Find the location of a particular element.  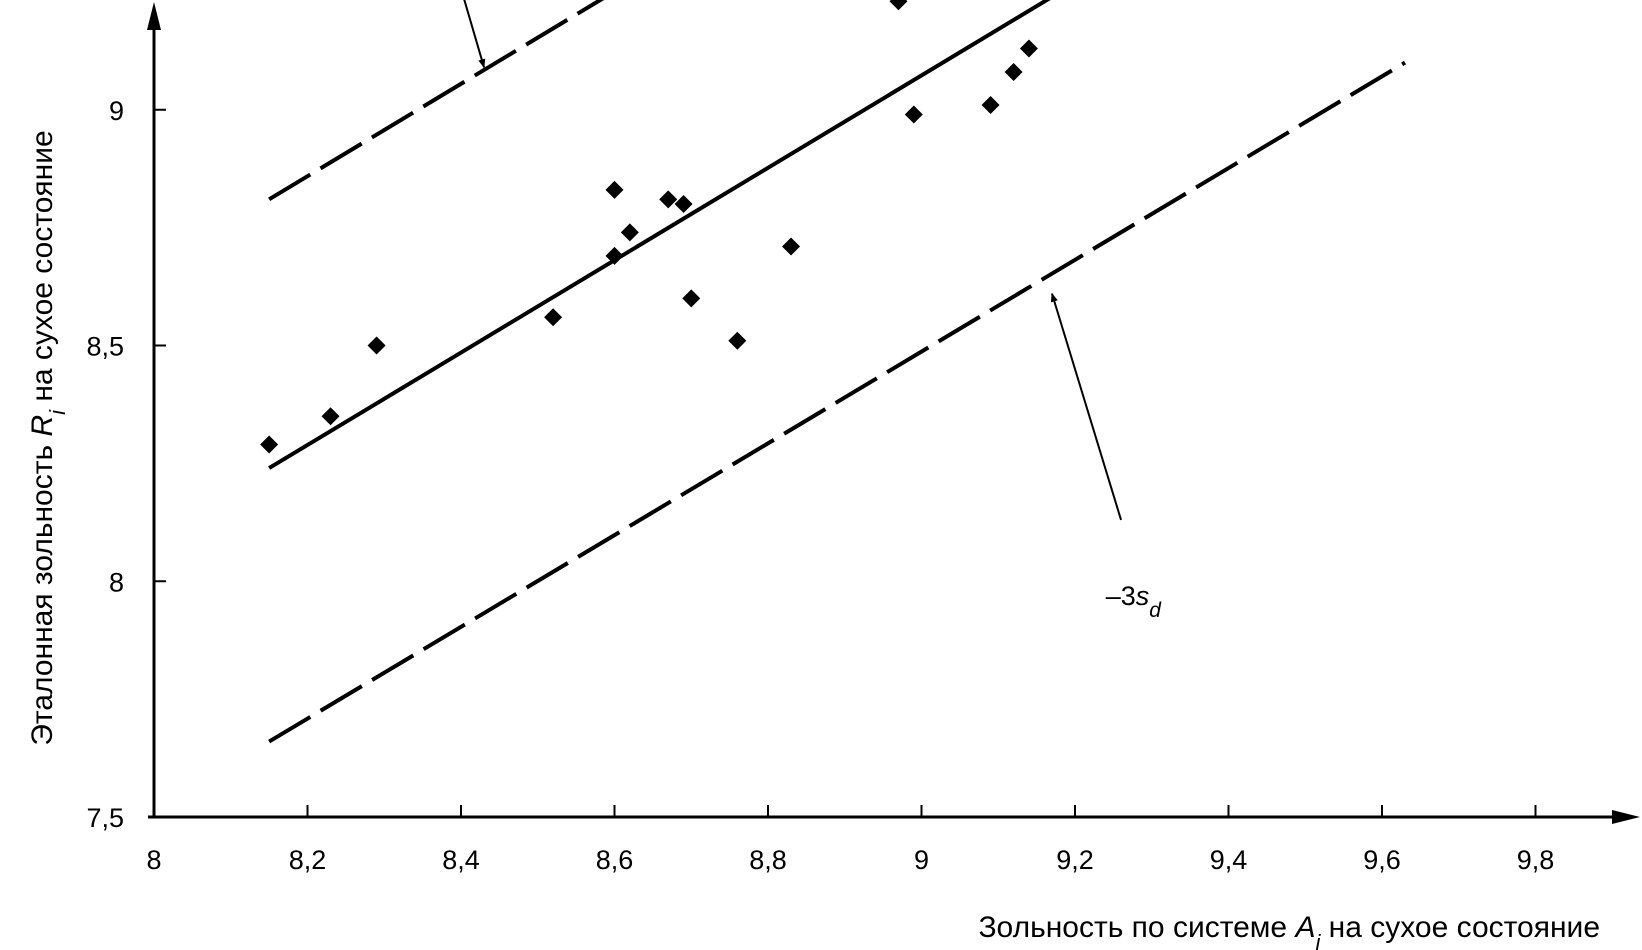

x-tick-label: 8,8 is located at coordinates (768, 860).